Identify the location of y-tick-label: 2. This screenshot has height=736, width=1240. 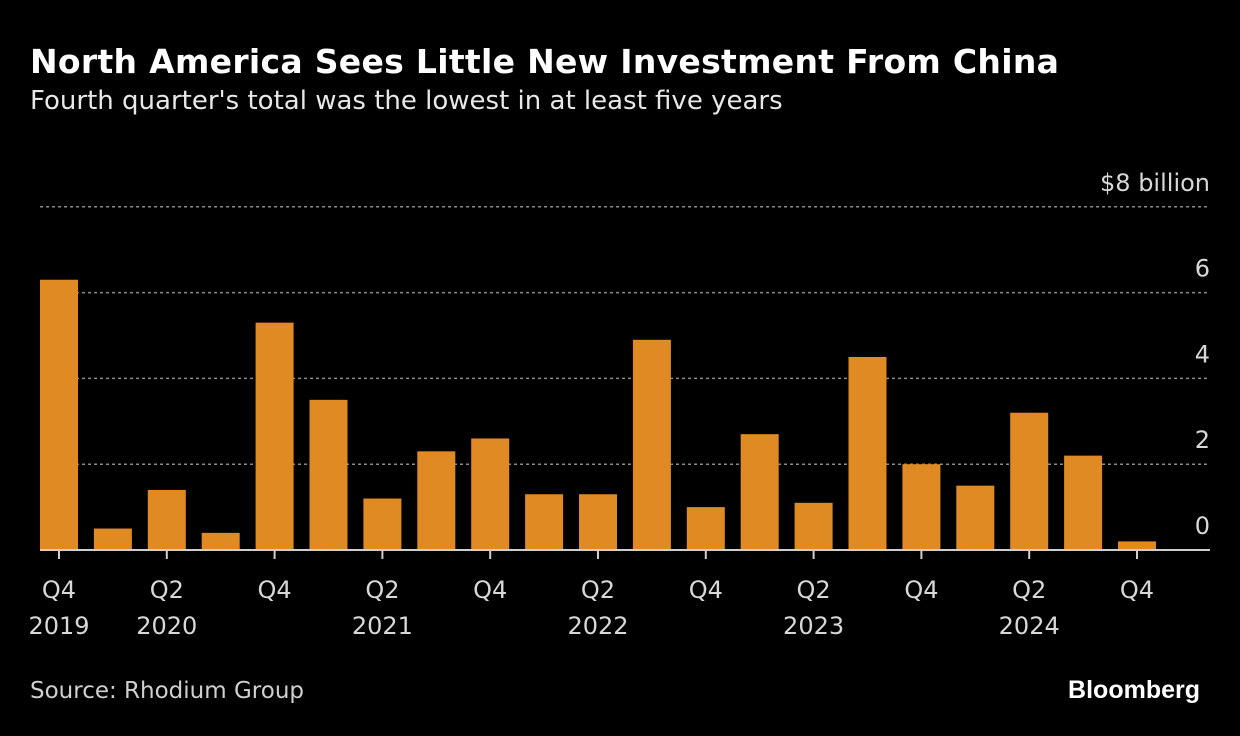
(1202, 440).